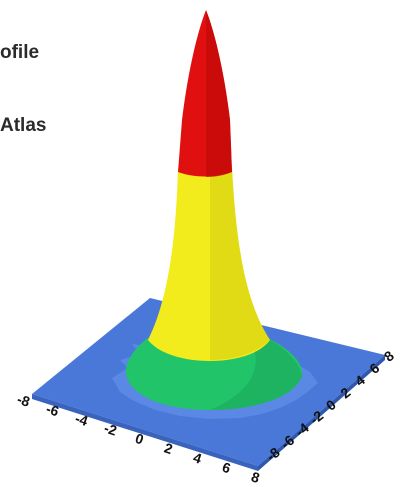 This screenshot has height=487, width=401. Describe the element at coordinates (168, 449) in the screenshot. I see `x-tick-label-5: 2` at that location.